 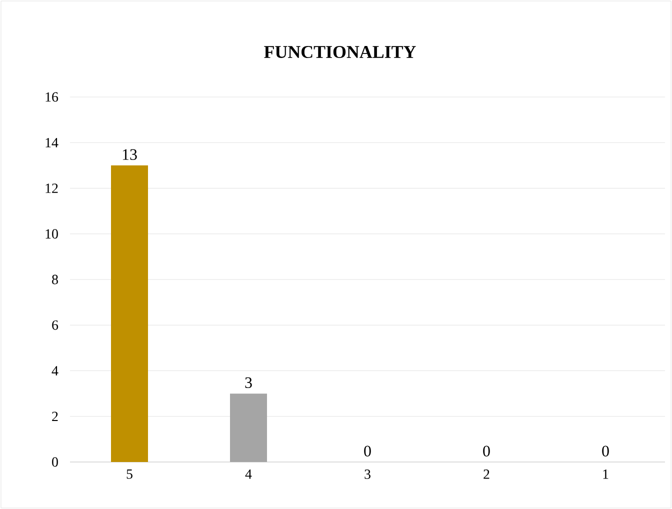 I want to click on y-tick-label: 8, so click(x=55, y=279).